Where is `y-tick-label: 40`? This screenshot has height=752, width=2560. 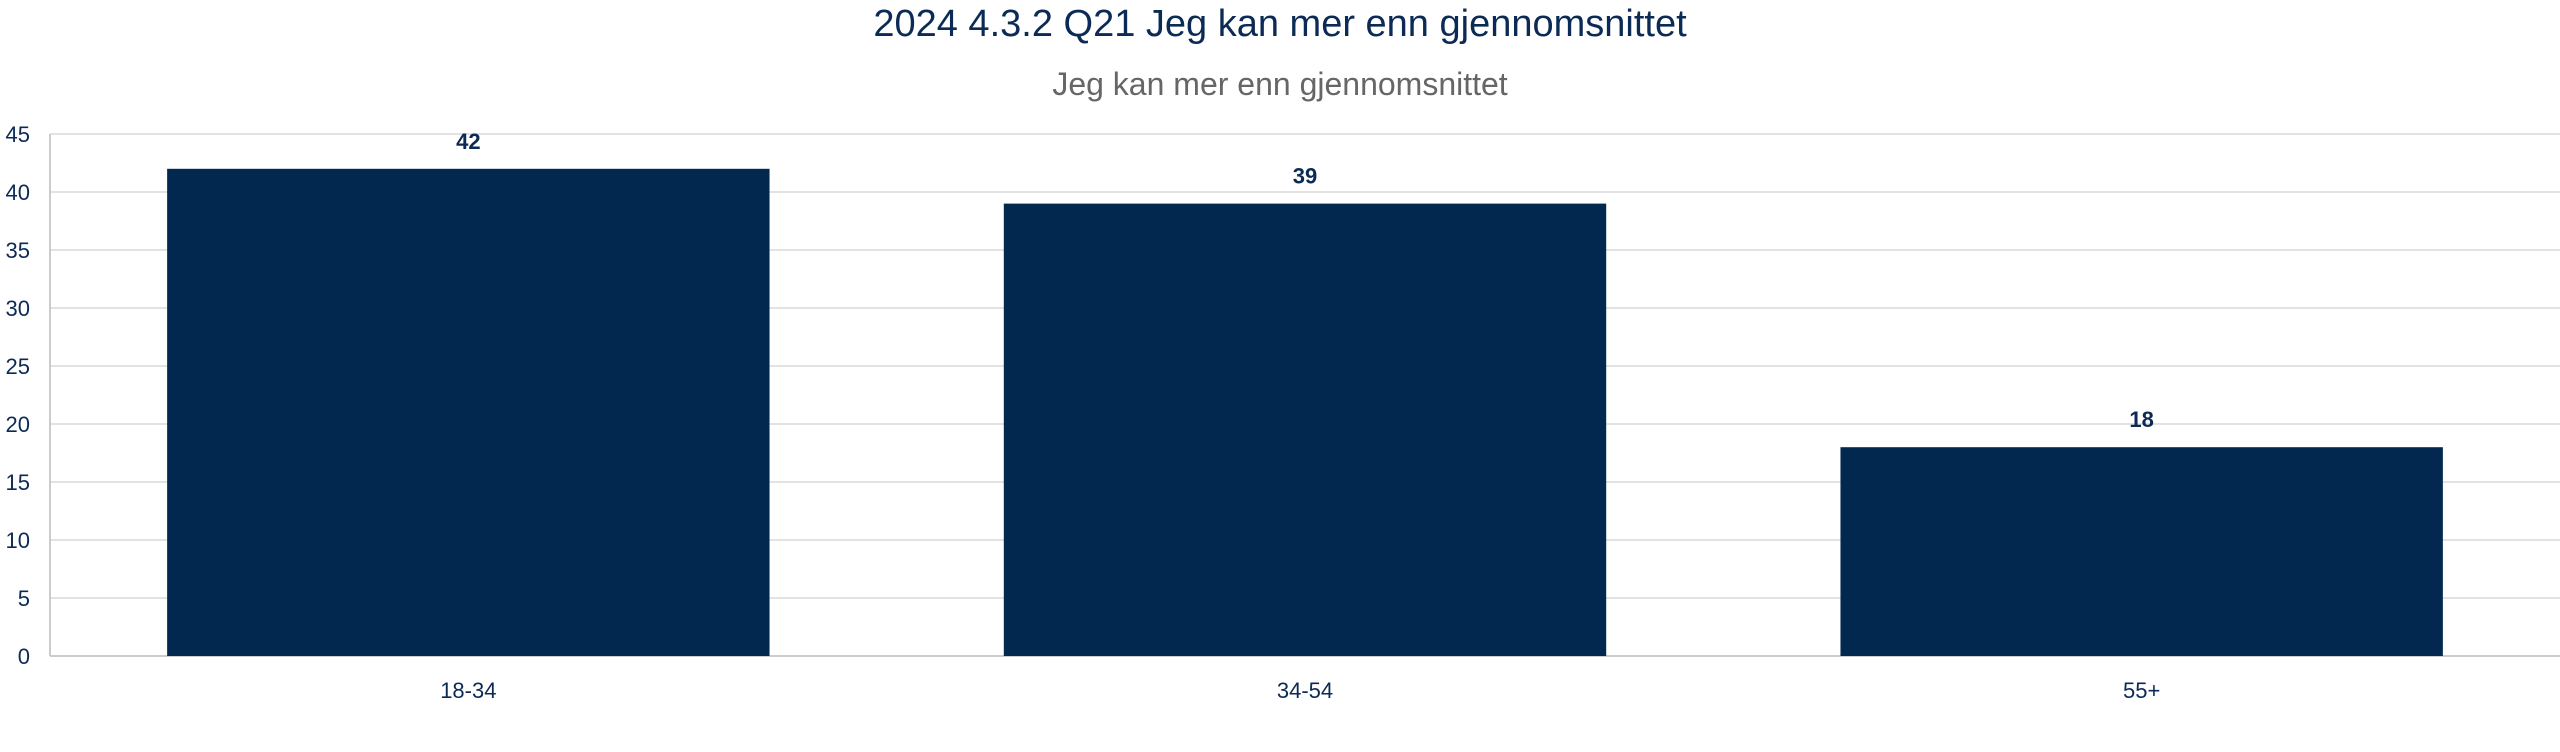 y-tick-label: 40 is located at coordinates (18, 192).